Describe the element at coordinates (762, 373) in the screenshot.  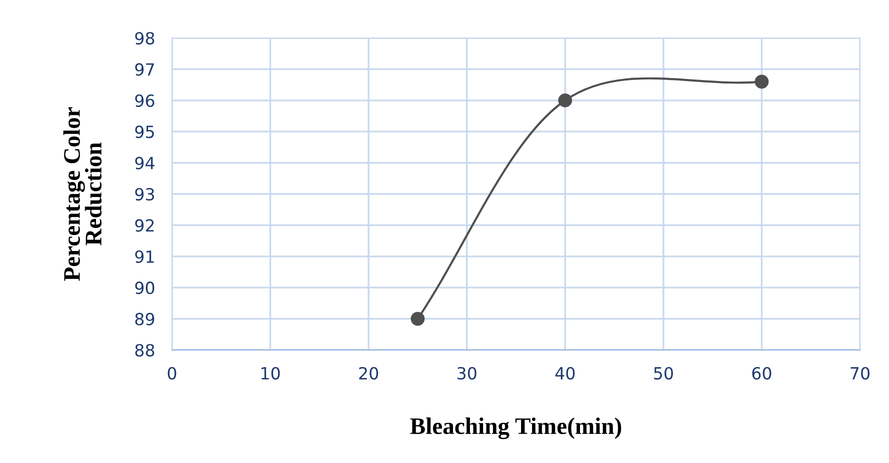
I see `x-tick-label: 60` at that location.